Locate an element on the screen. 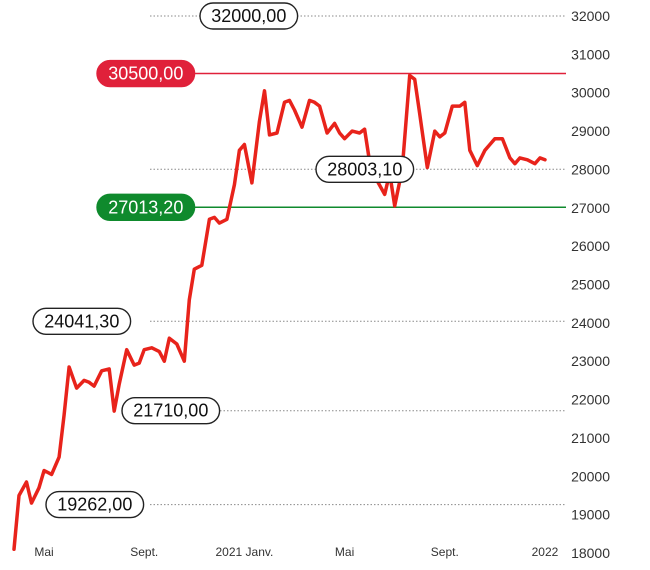 Image resolution: width=650 pixels, height=570 pixels. level-callout-label: 19262,00 is located at coordinates (94, 505).